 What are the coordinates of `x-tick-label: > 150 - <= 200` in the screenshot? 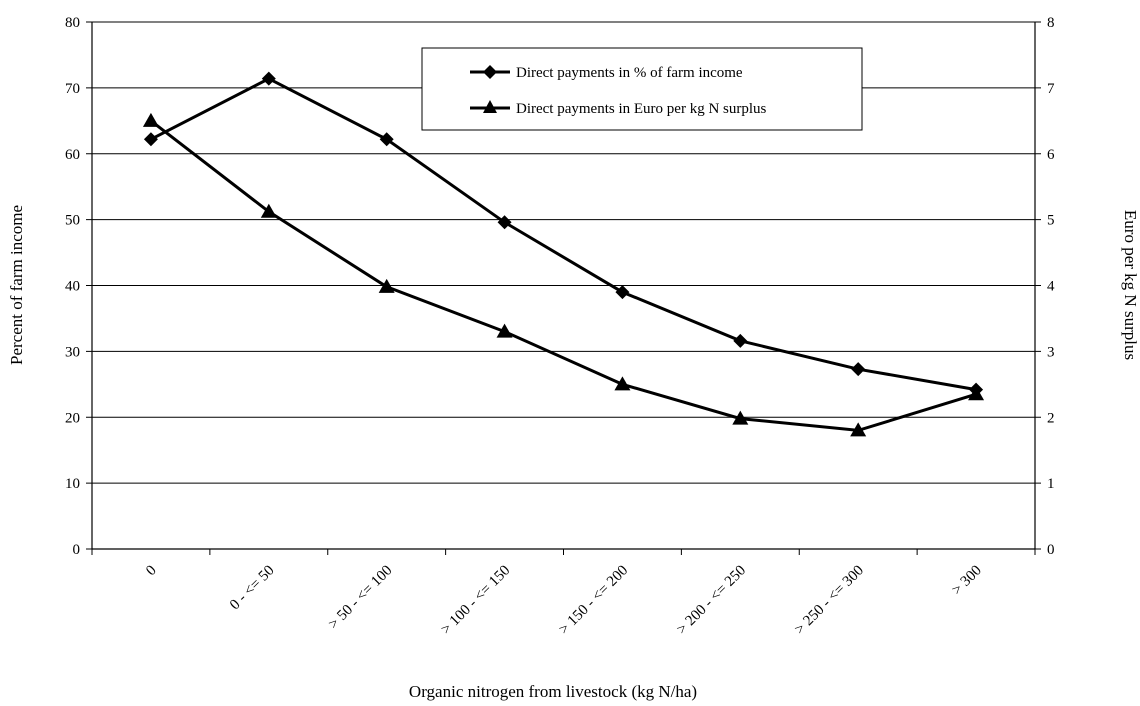 It's located at (593, 600).